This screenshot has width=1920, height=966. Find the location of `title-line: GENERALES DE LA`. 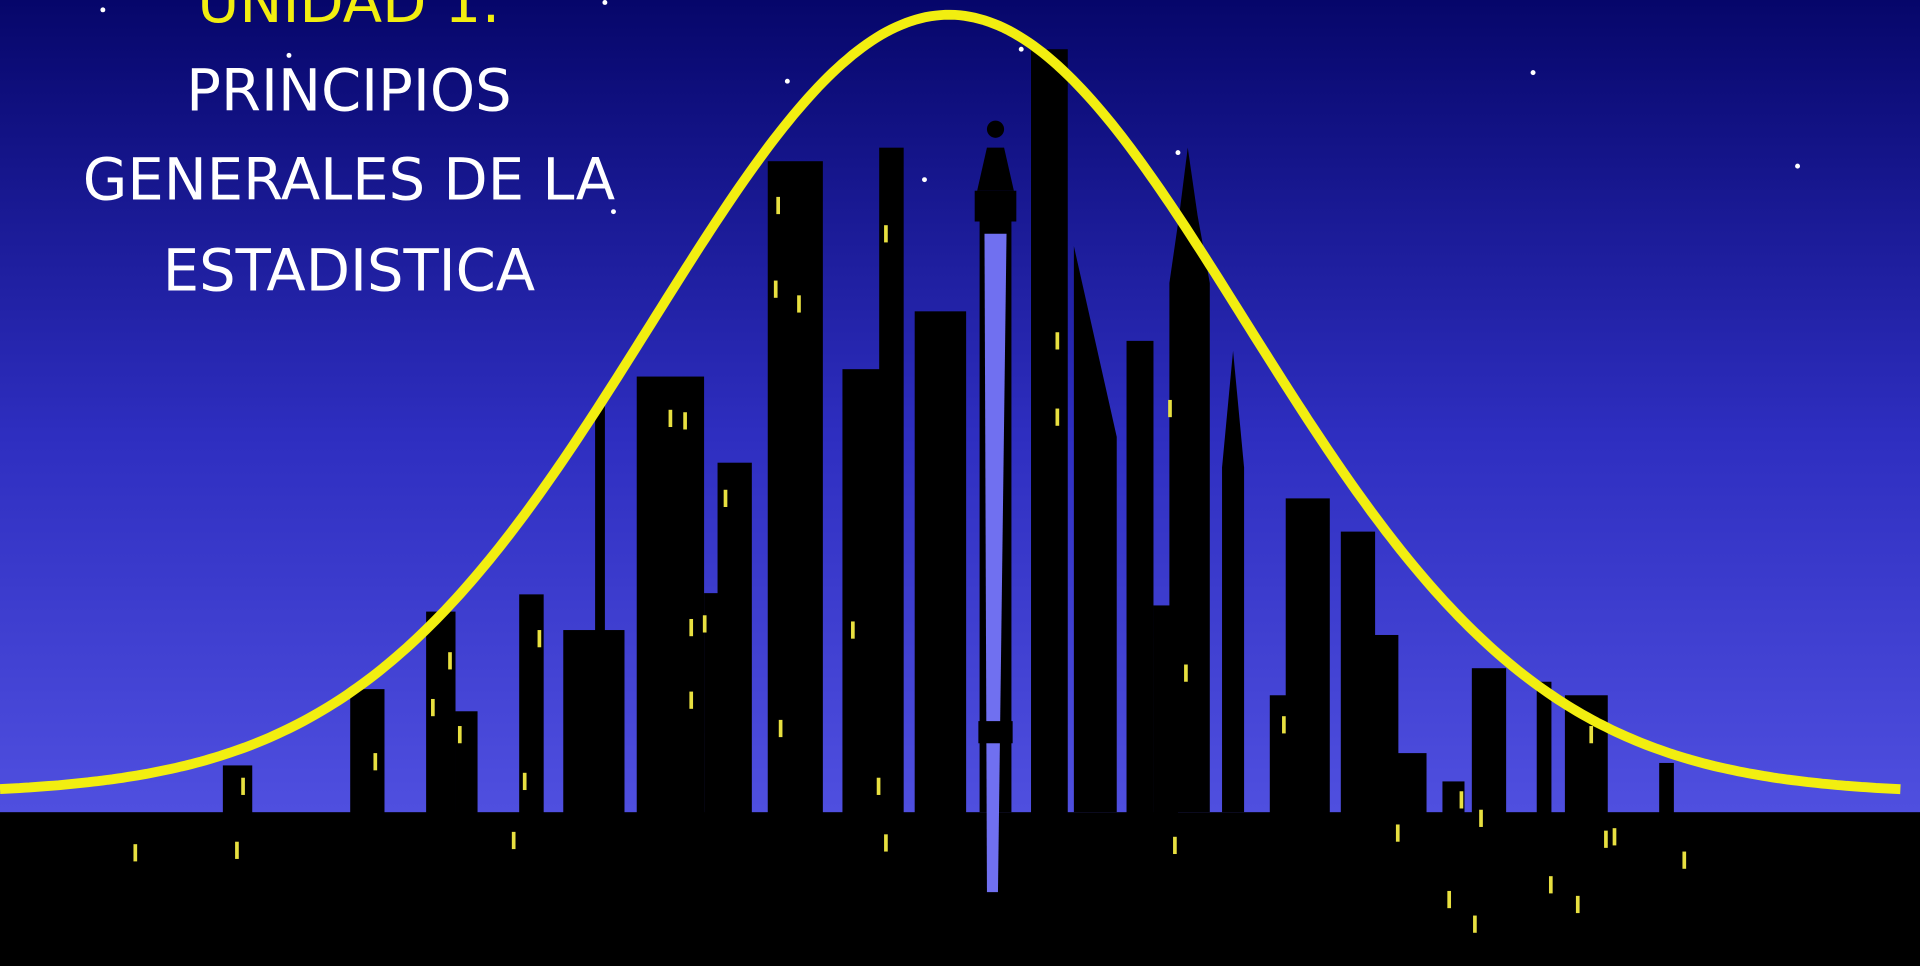

title-line: GENERALES DE LA is located at coordinates (349, 179).